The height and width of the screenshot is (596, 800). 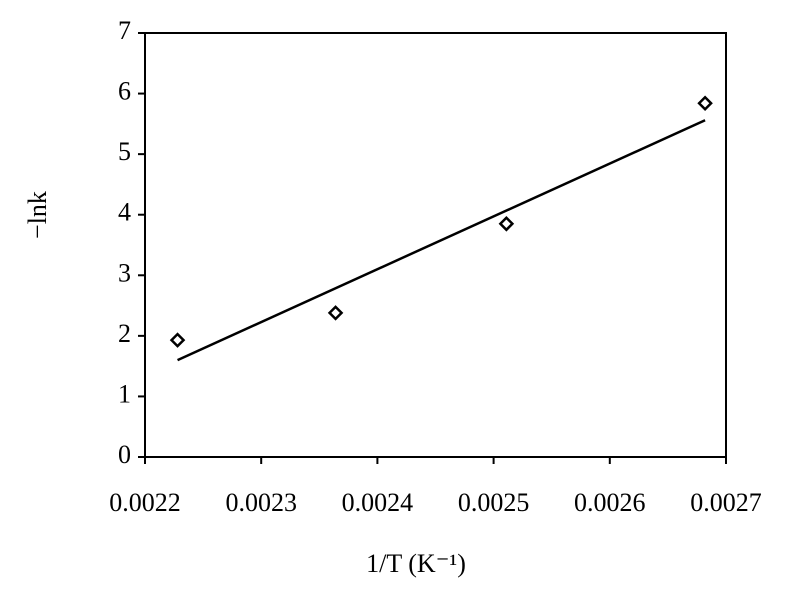 What do you see at coordinates (494, 502) in the screenshot?
I see `x-tick-label: 0.0025` at bounding box center [494, 502].